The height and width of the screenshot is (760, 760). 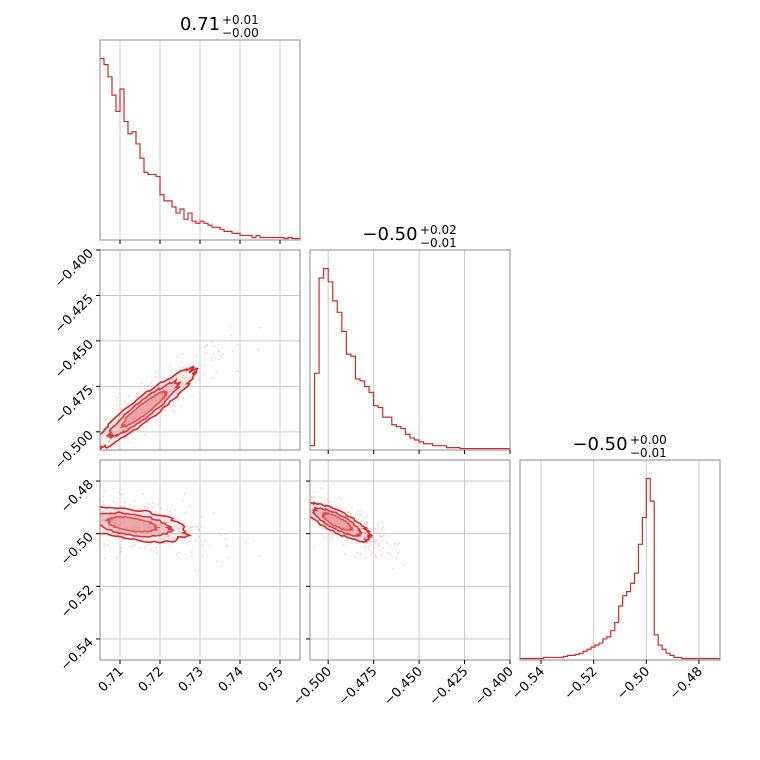 I want to click on param-0-title: 0.71, so click(x=200, y=24).